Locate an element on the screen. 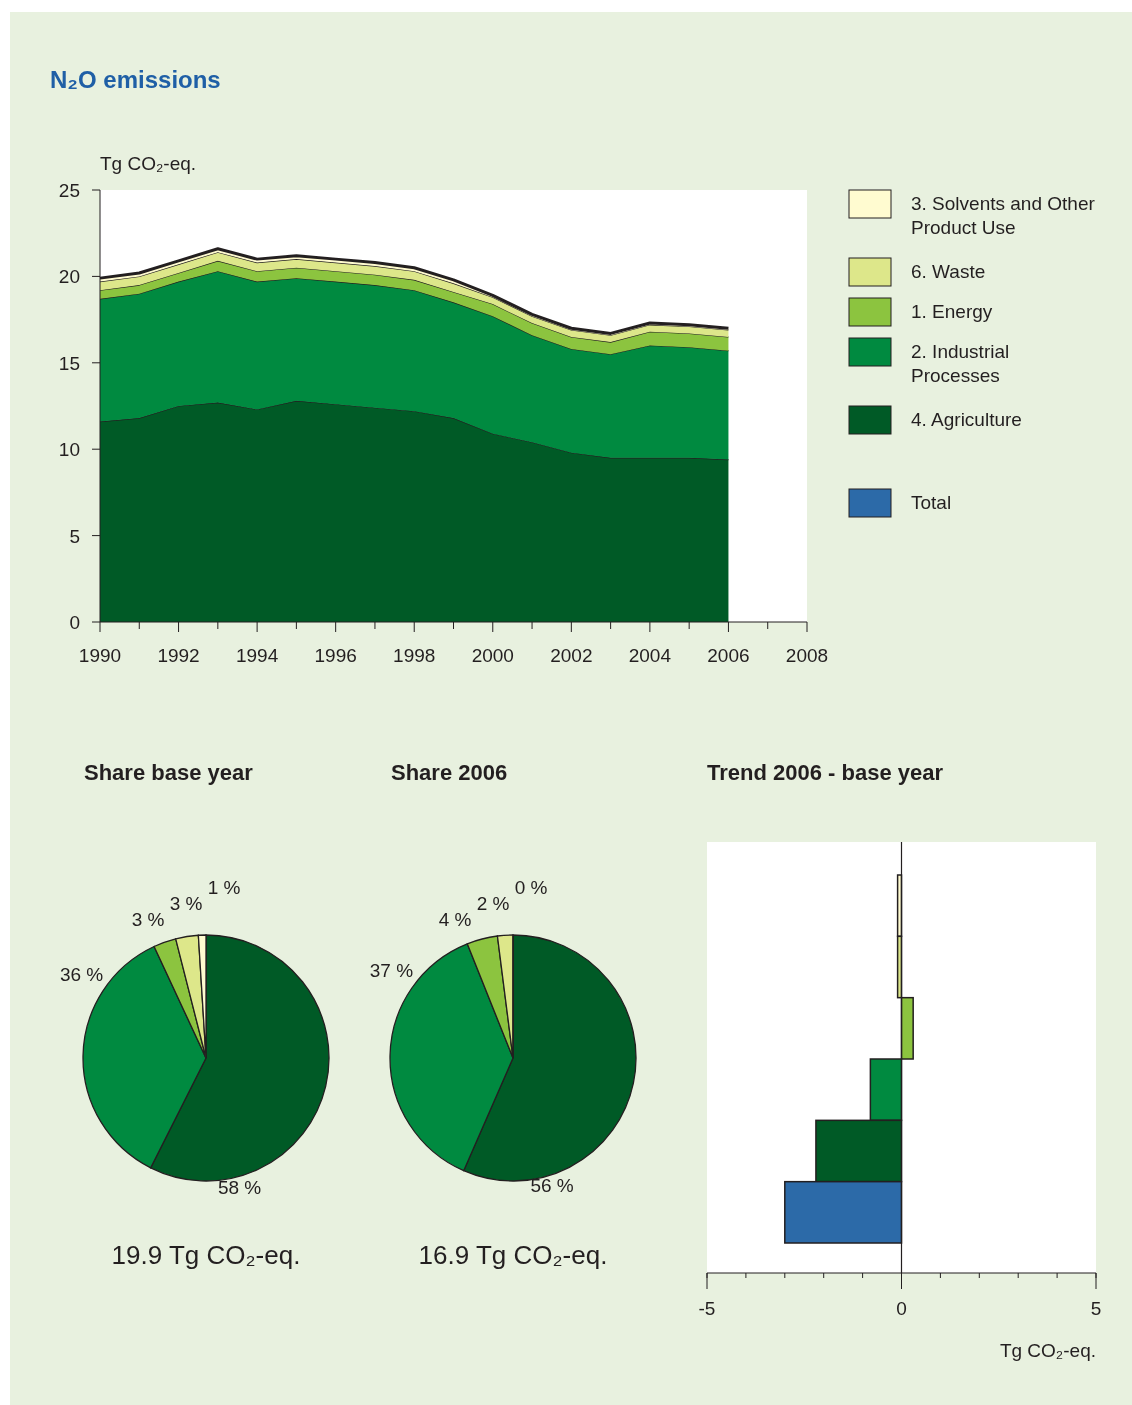 This screenshot has width=1132, height=1405. legend-label: 3. Solvents and Other Product Use is located at coordinates (1003, 215).